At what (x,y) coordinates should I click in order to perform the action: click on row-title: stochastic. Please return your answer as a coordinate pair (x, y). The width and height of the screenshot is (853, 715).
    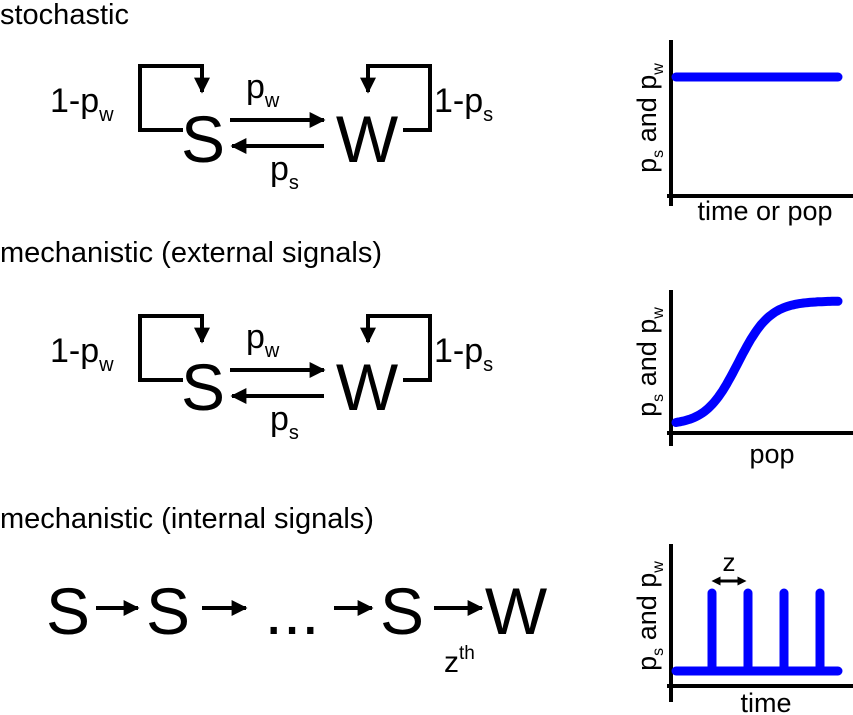
    Looking at the image, I should click on (64, 15).